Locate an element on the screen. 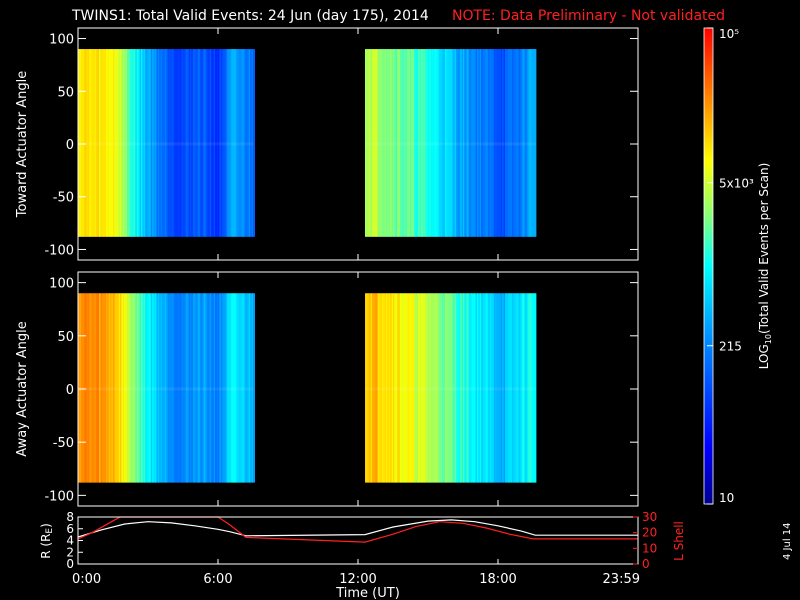  r-tick-label: 4 is located at coordinates (70, 541).